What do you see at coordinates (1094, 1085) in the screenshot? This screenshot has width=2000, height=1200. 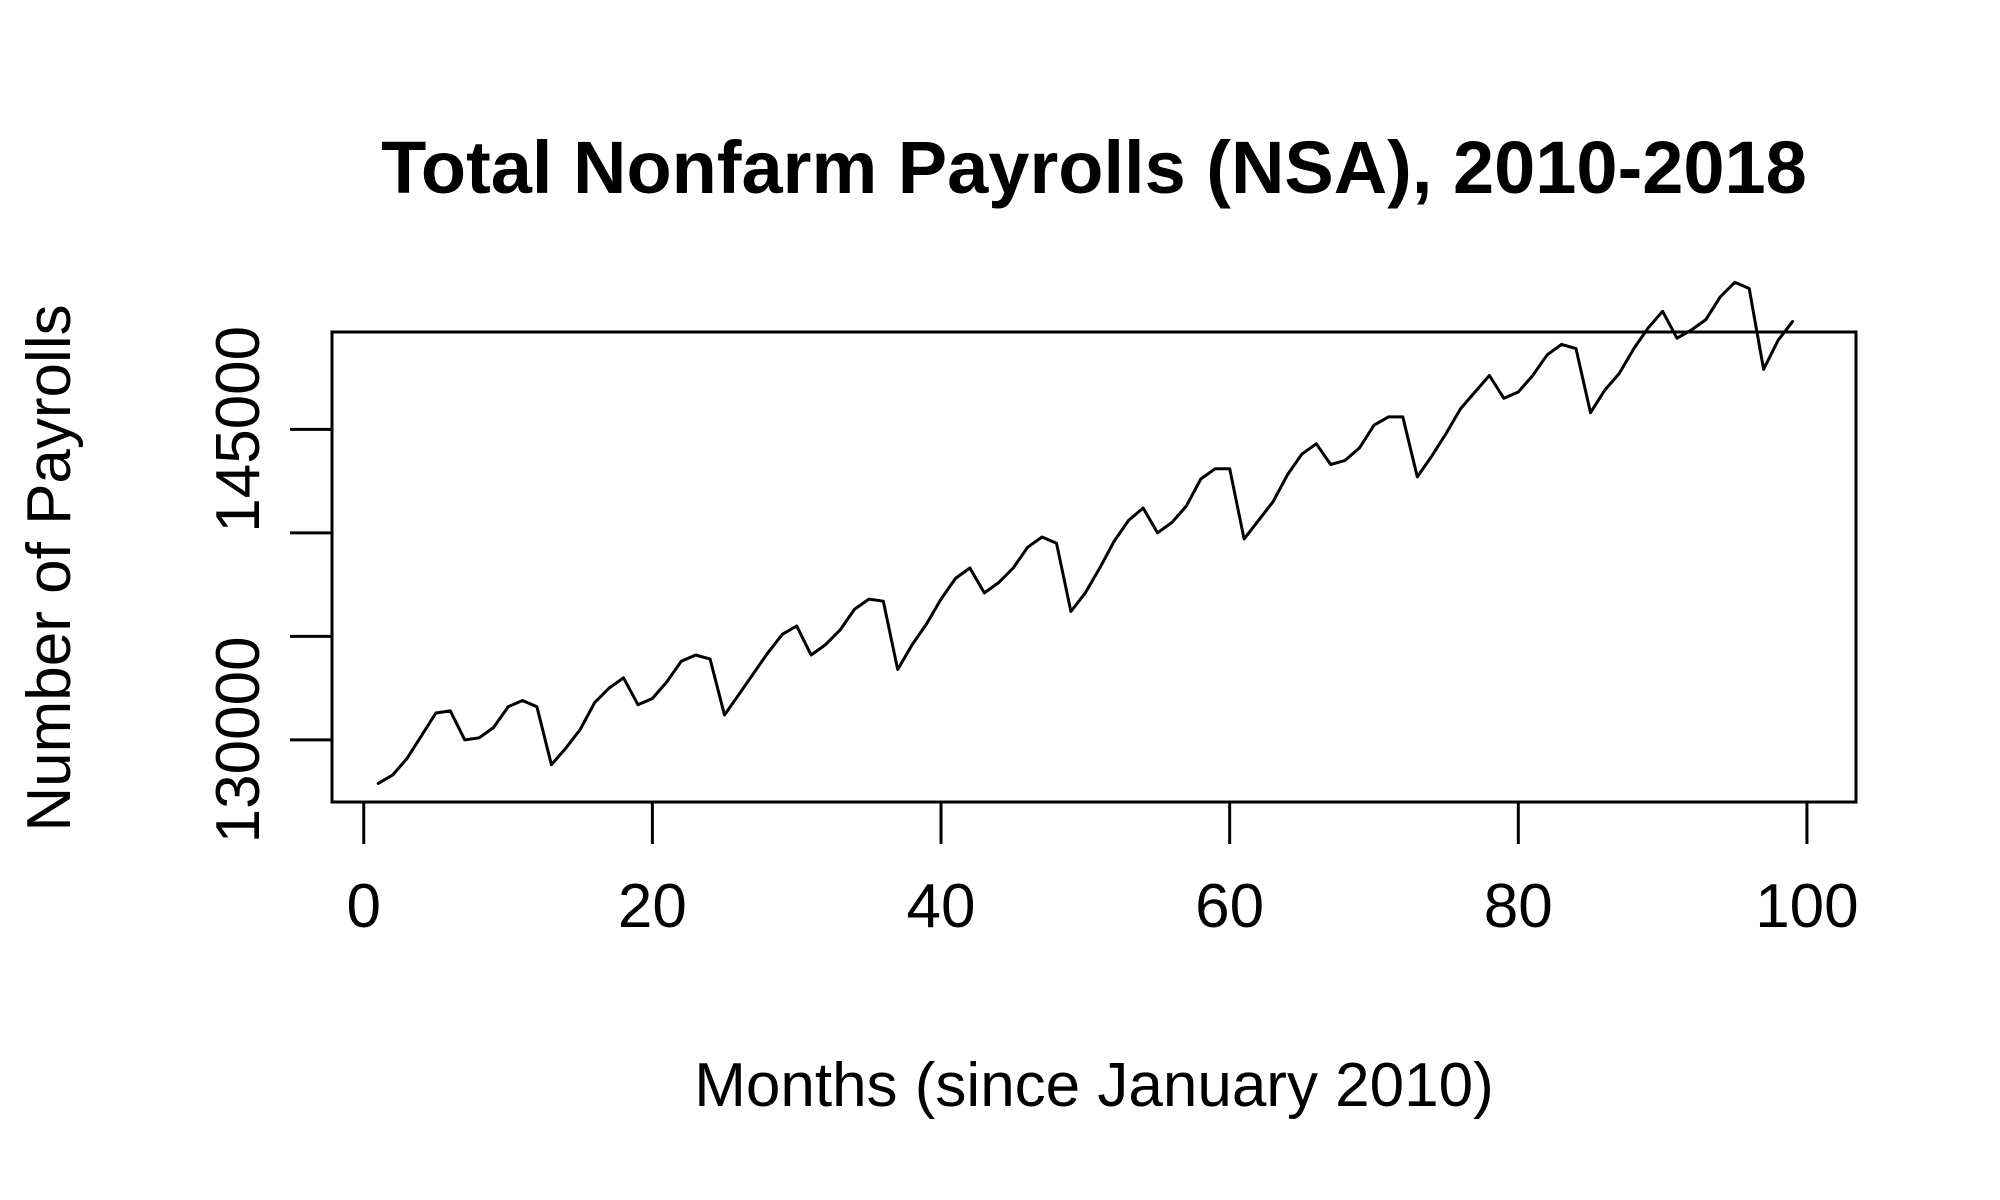 I see `x-axis-label: Months (since January 2010)` at bounding box center [1094, 1085].